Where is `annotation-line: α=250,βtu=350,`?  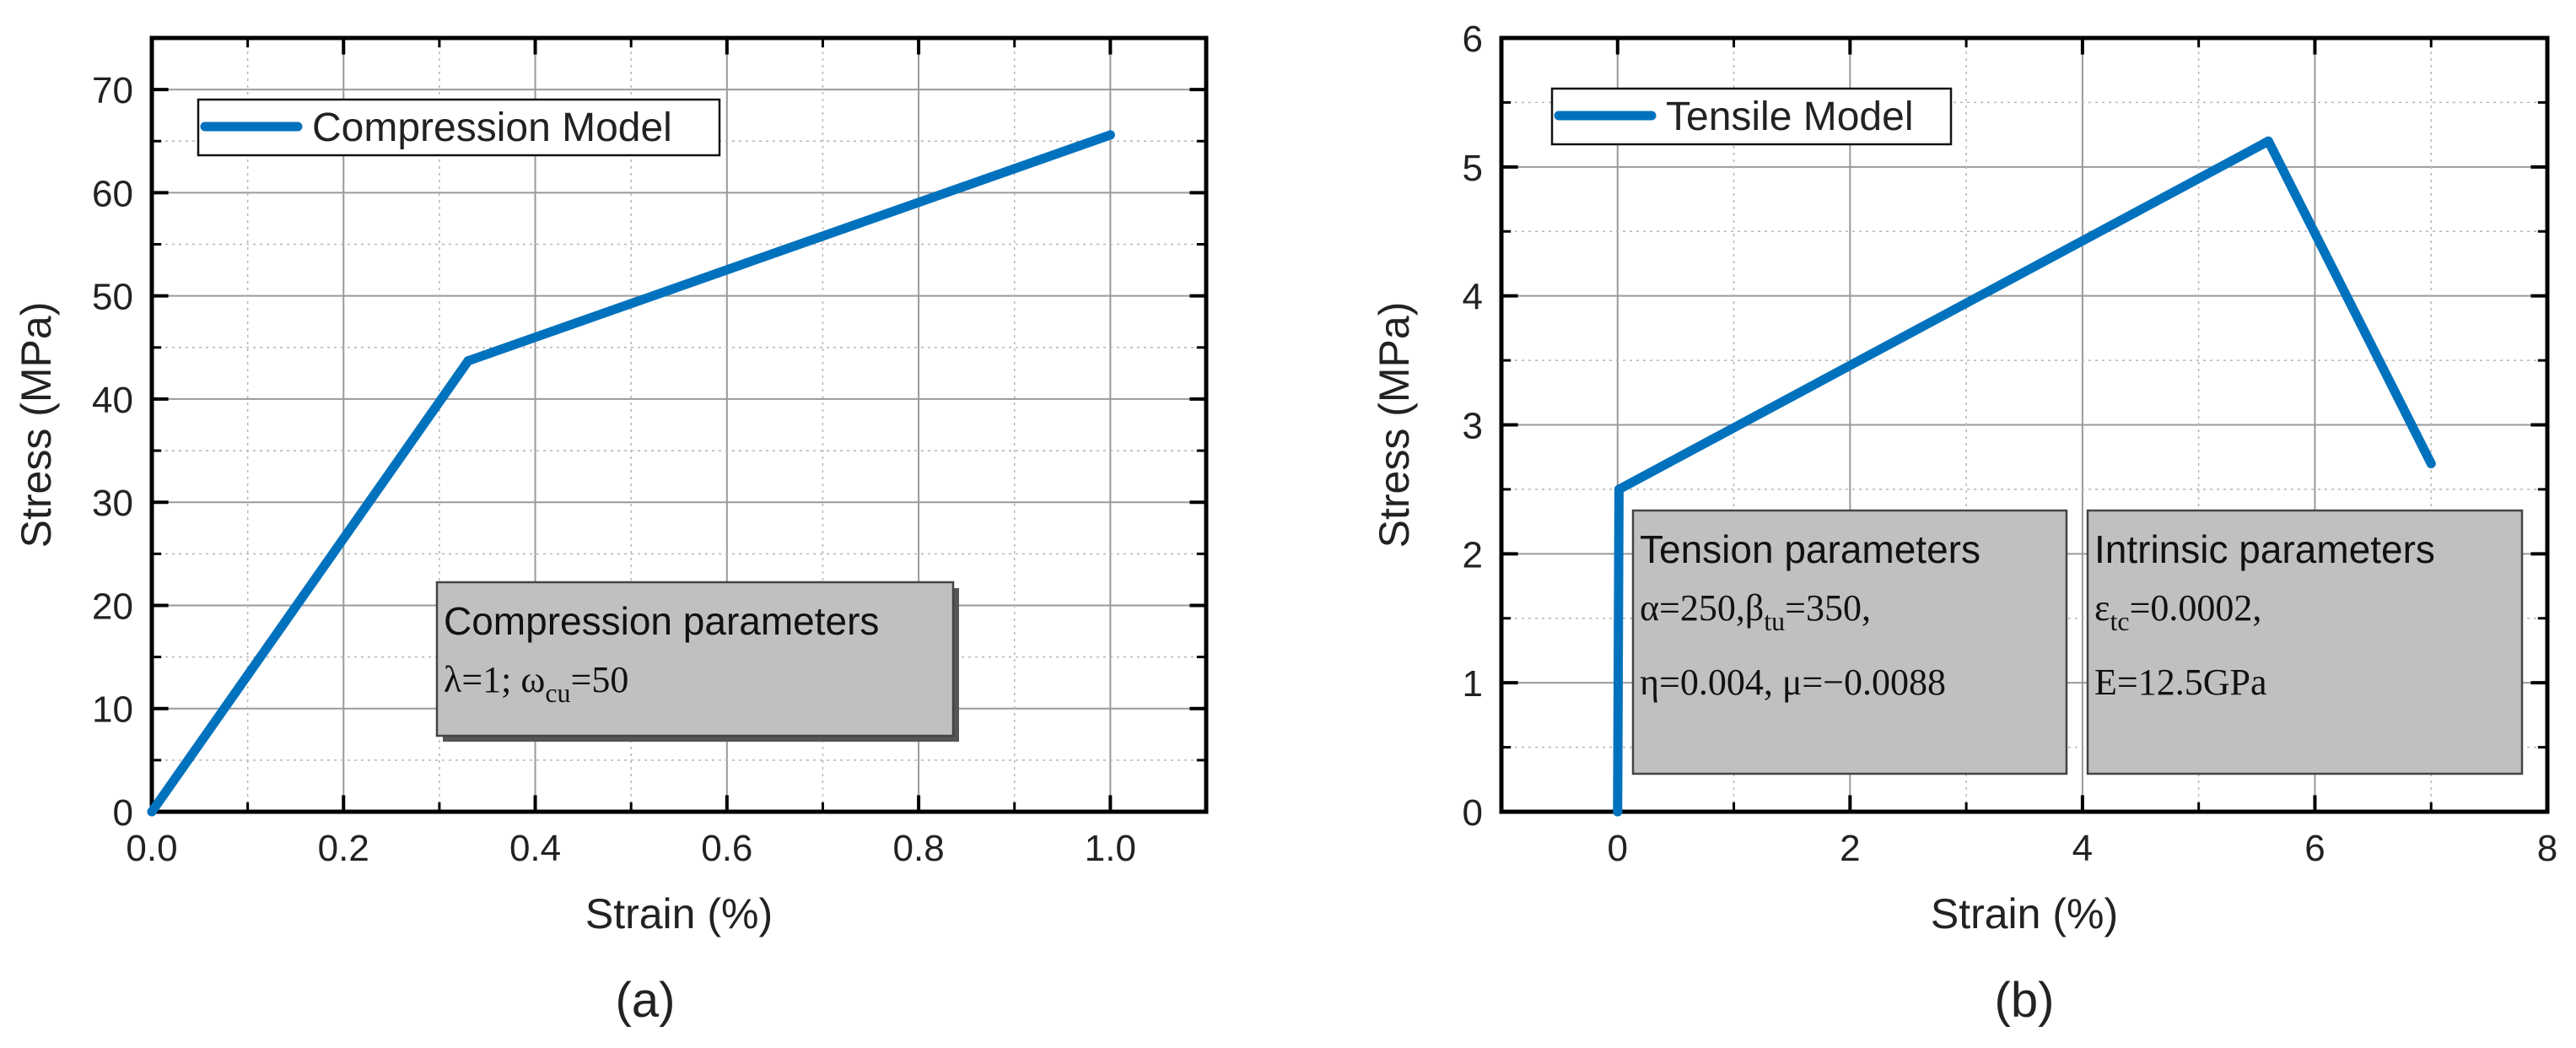 annotation-line: α=250,βtu=350, is located at coordinates (1755, 611).